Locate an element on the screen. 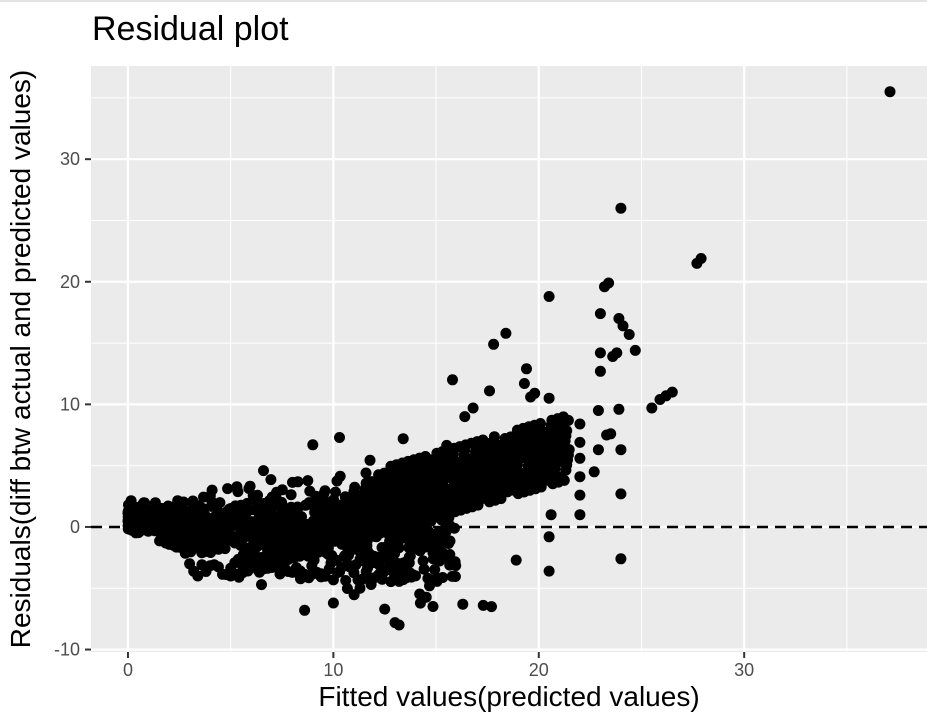 This screenshot has width=927, height=717. x-axis-ticks: 0 10 20 30 is located at coordinates (438, 666).